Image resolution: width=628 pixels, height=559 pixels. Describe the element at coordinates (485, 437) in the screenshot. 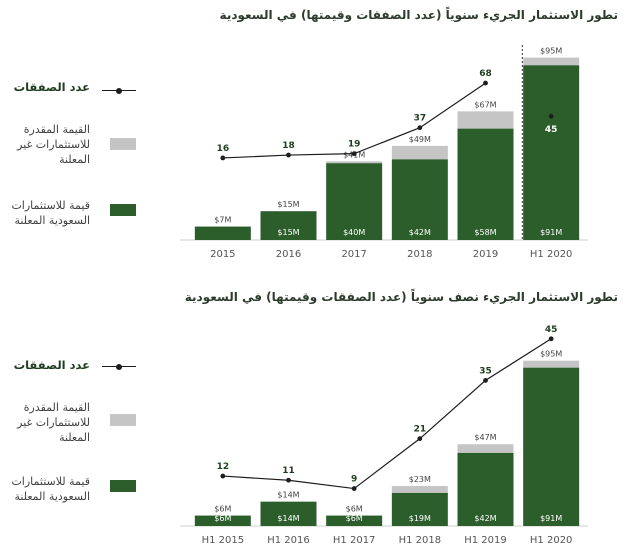

I see `bar-total-label: $47M` at that location.